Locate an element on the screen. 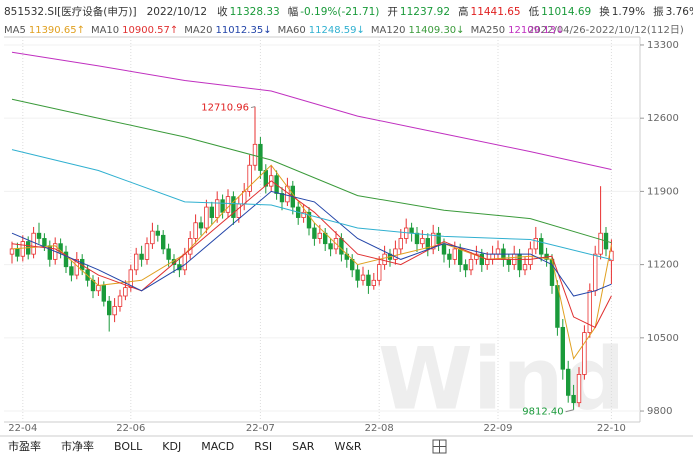 The width and height of the screenshot is (693, 461). x-tick-label: 22-04 is located at coordinates (22, 428).